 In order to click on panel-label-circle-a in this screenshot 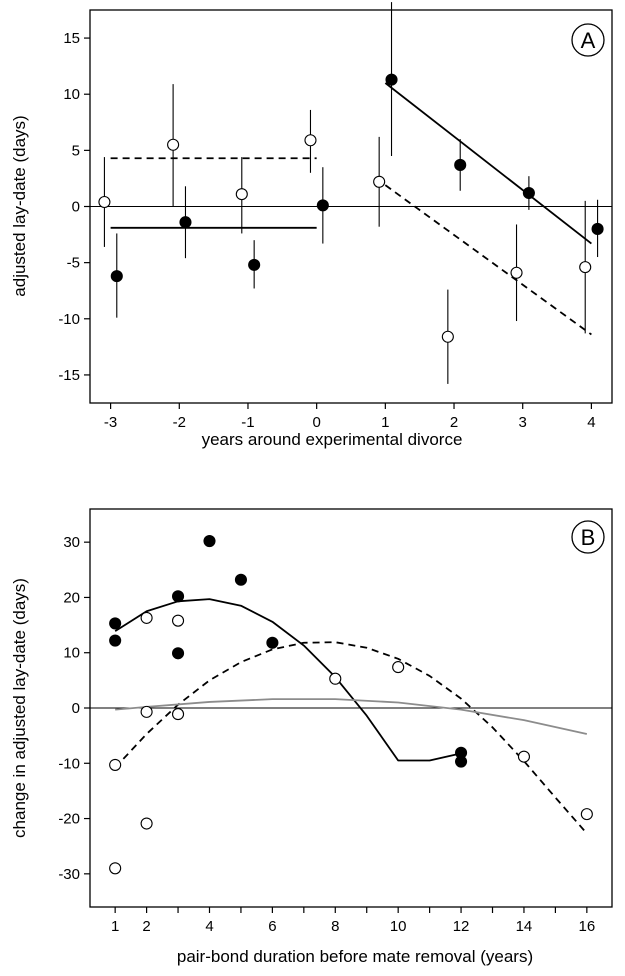, I will do `click(588, 40)`.